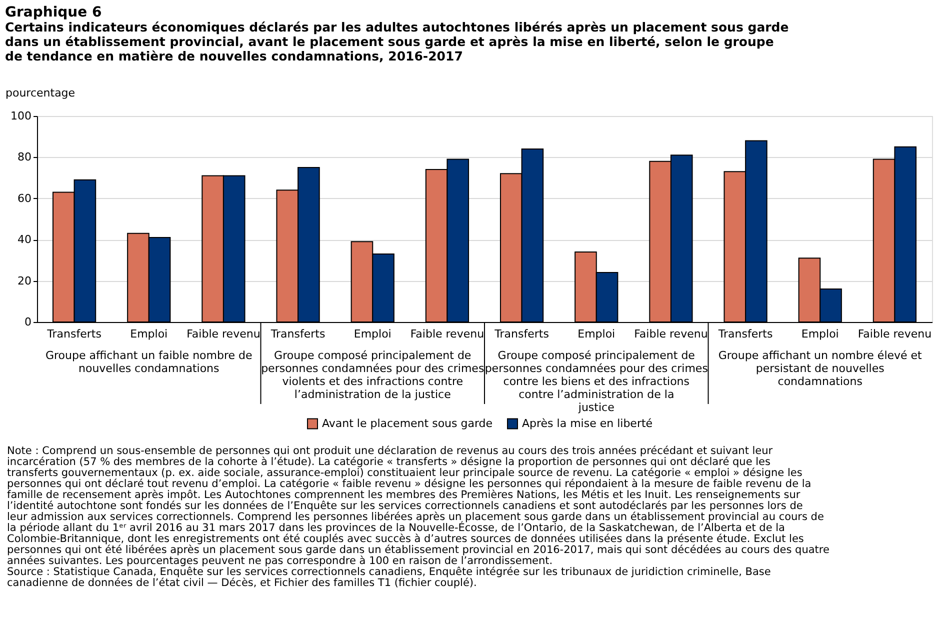  Describe the element at coordinates (21, 116) in the screenshot. I see `y-tick-label: 100` at that location.